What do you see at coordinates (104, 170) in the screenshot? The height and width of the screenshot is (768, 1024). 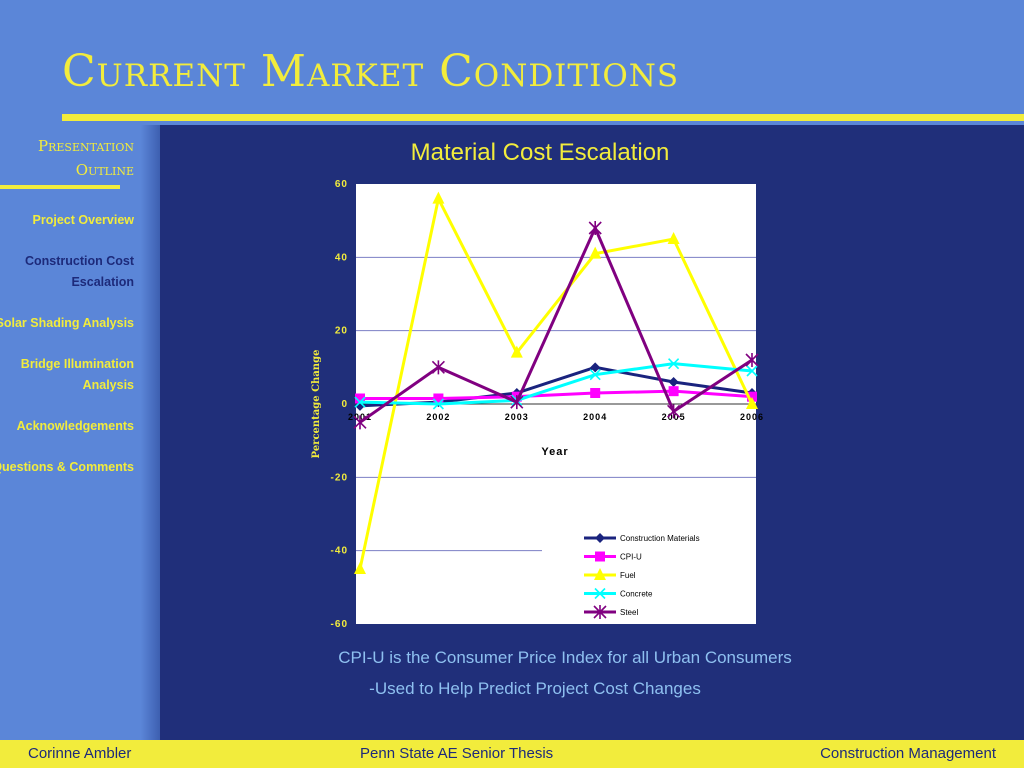 I see `outline-heading-line2: Outline` at bounding box center [104, 170].